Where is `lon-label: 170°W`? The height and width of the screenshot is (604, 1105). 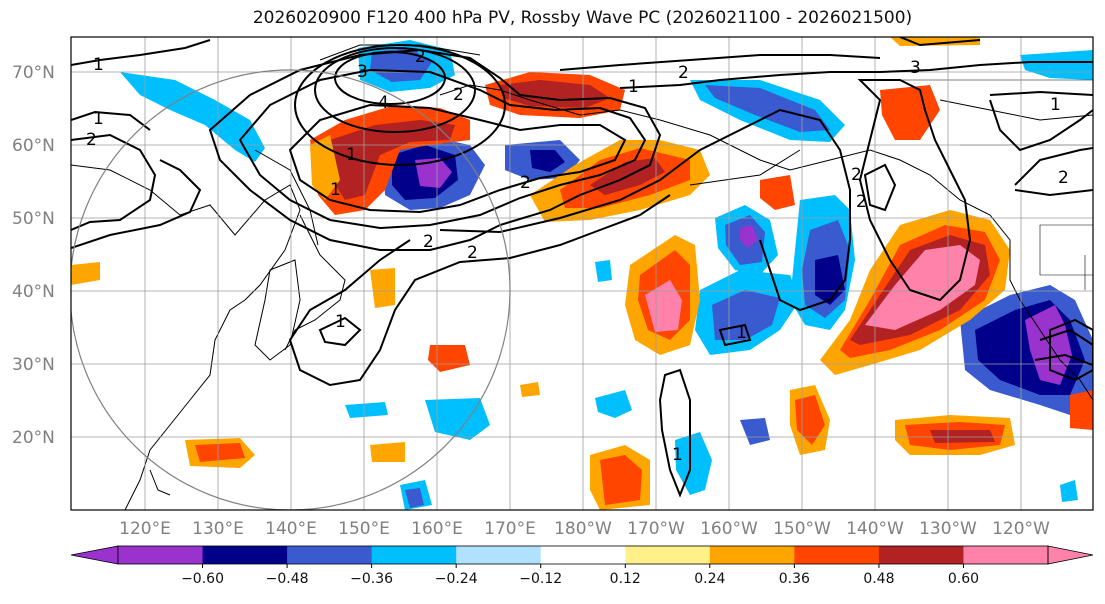
lon-label: 170°W is located at coordinates (656, 529).